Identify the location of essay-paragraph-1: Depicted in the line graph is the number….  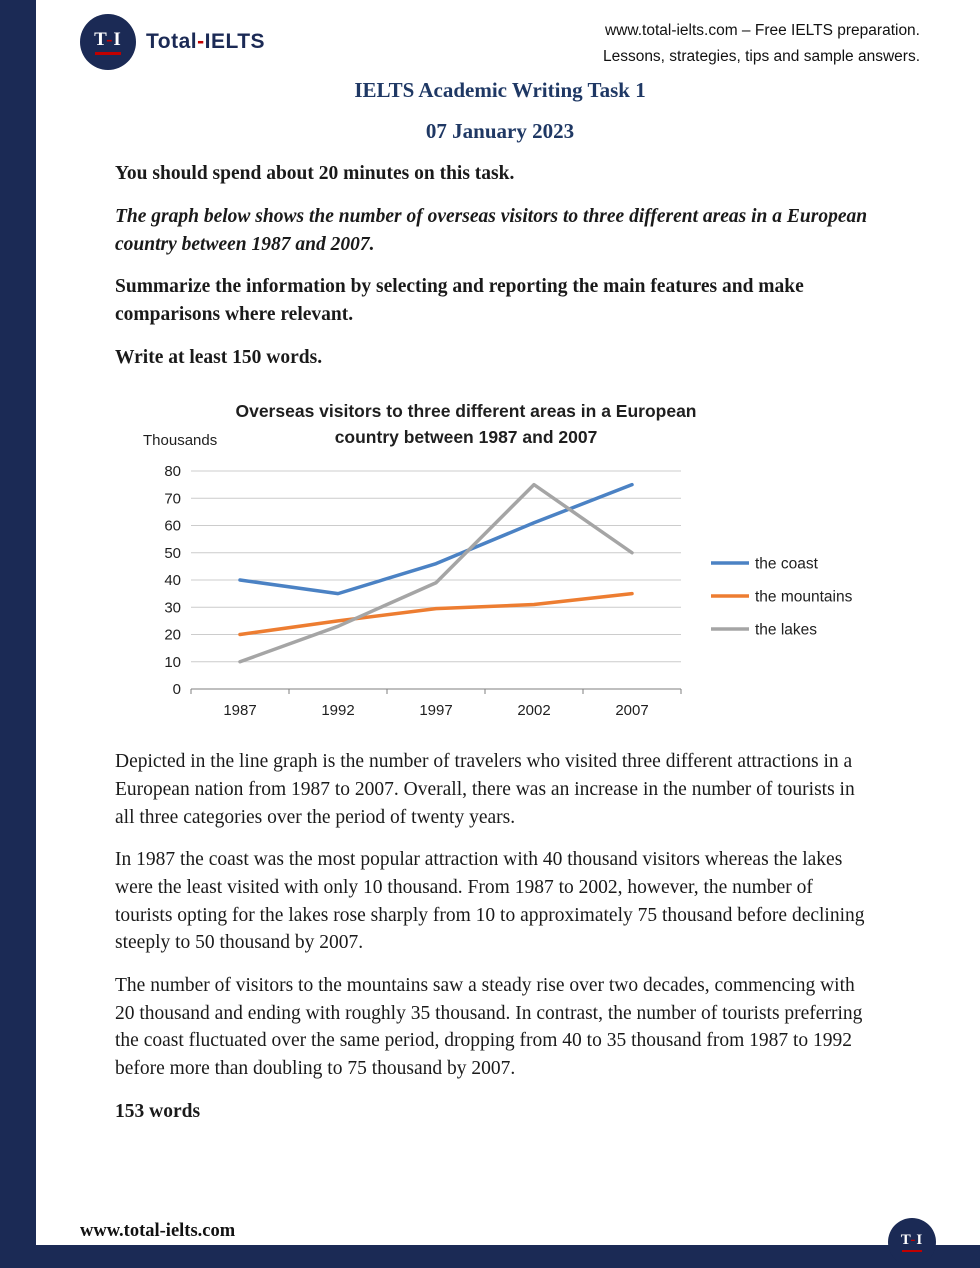
(485, 789).